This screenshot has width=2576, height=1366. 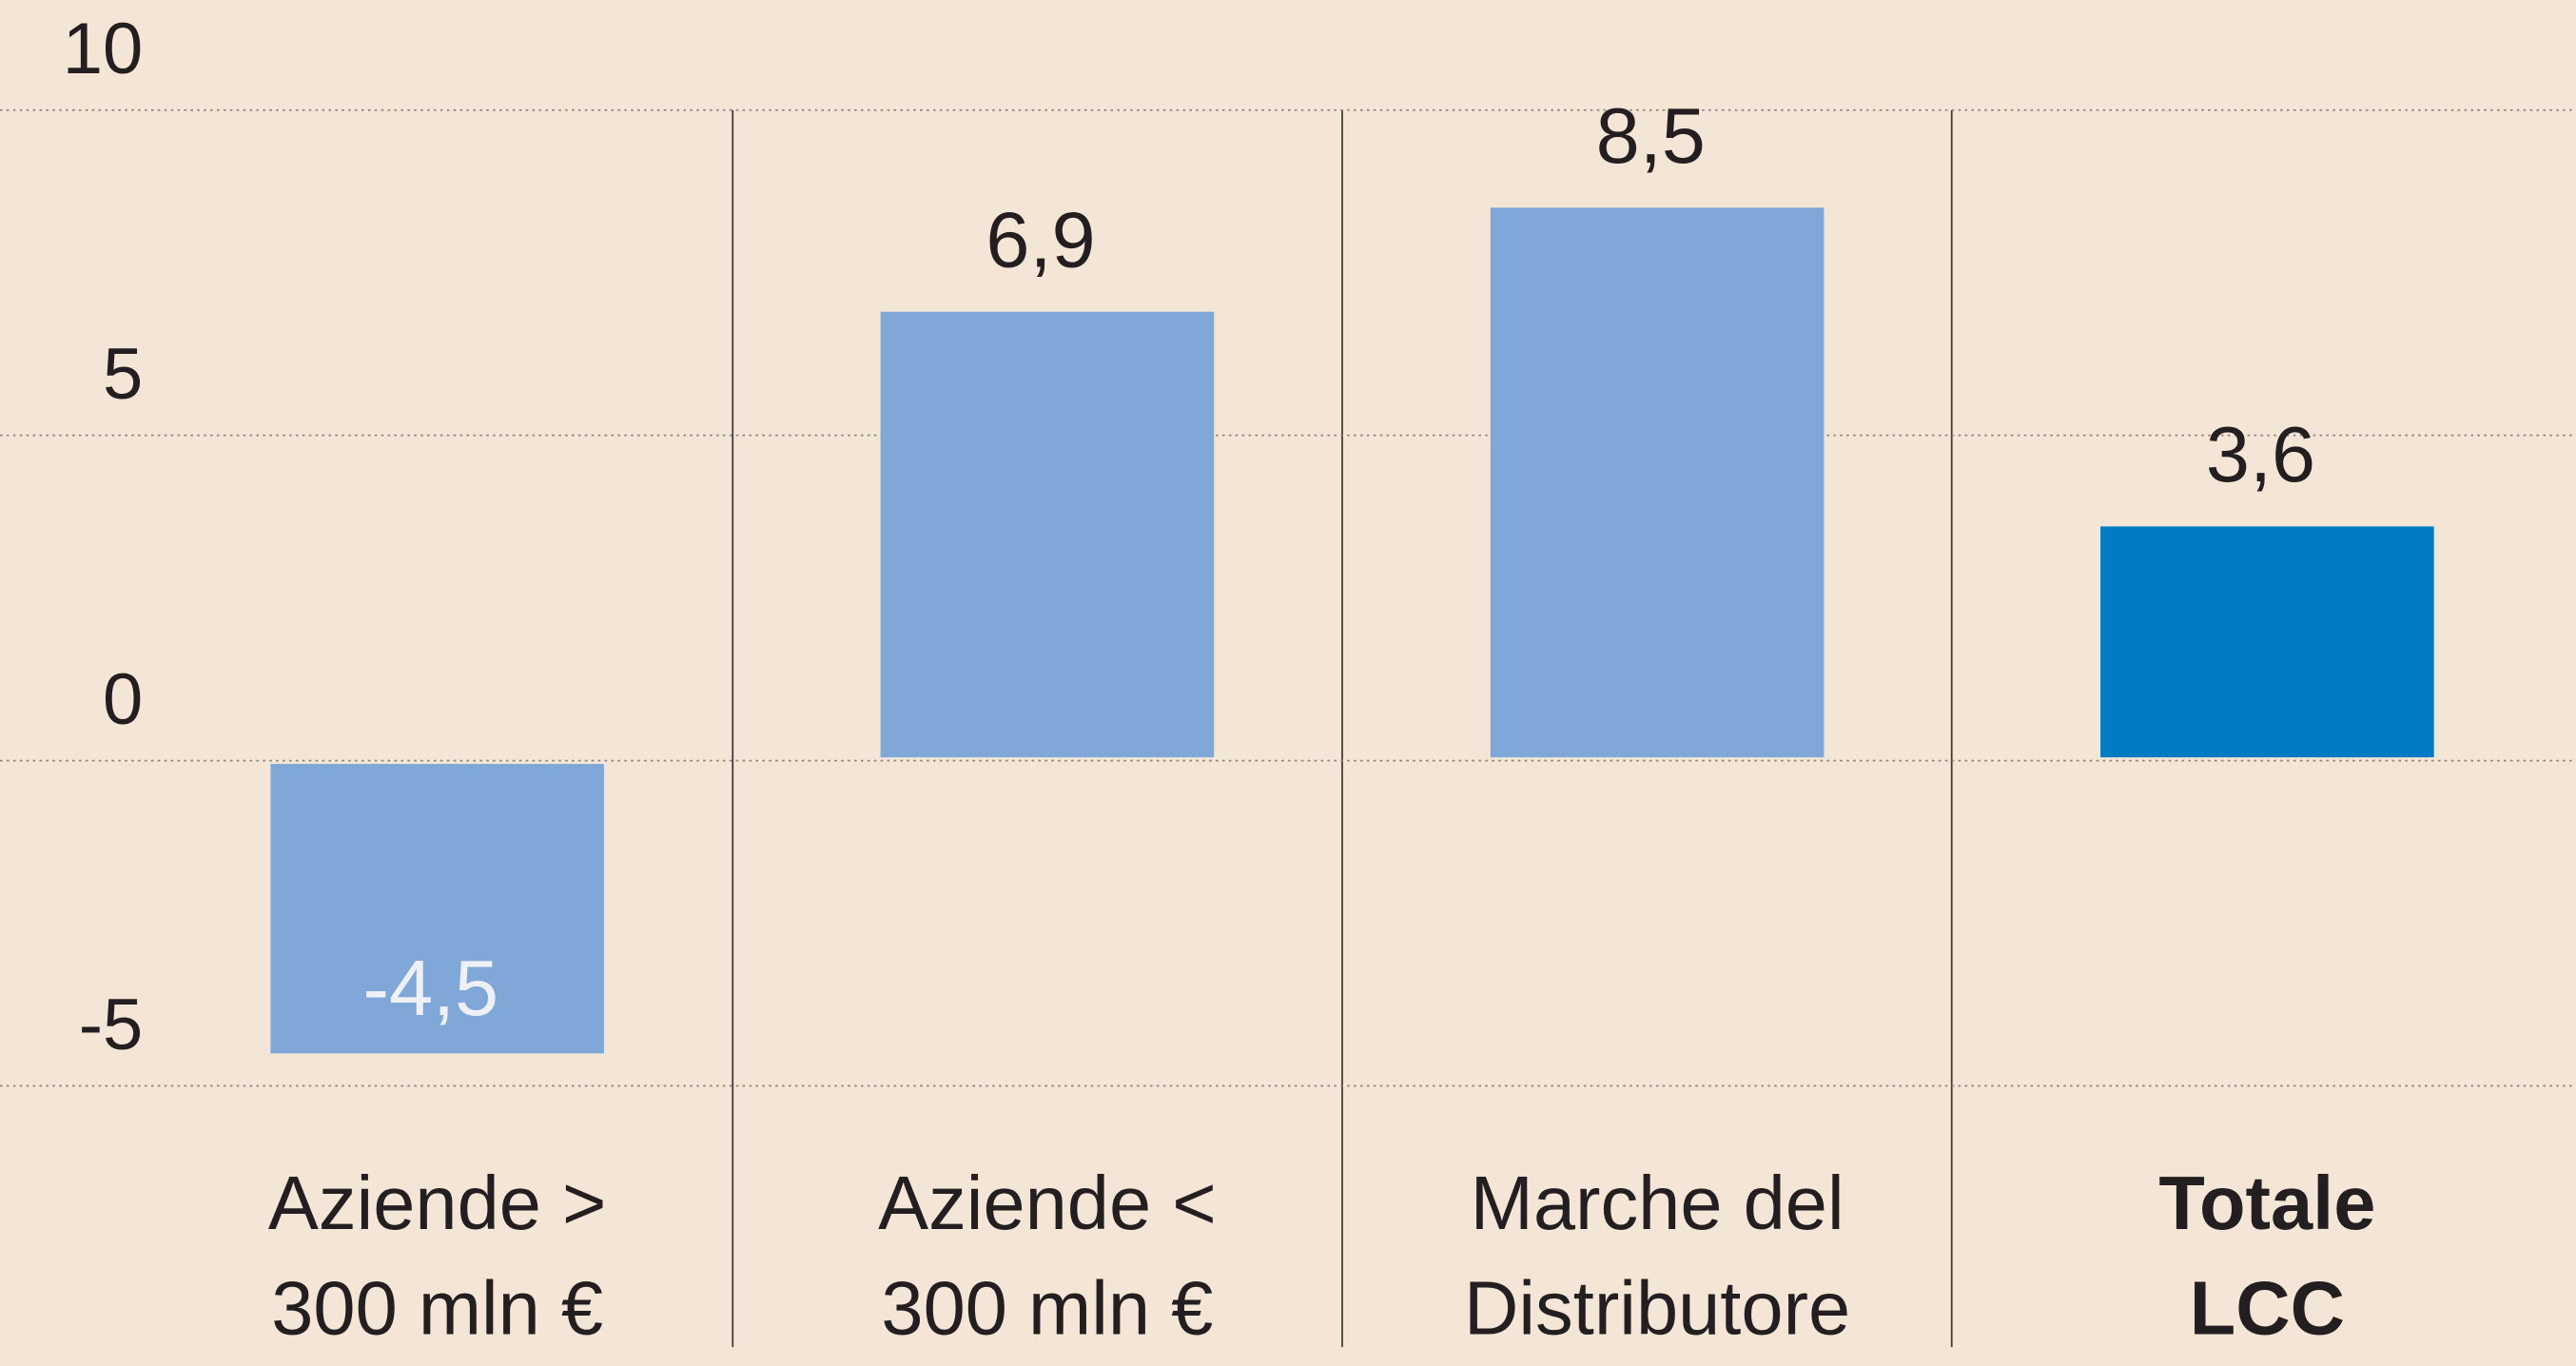 I want to click on y-tick-label: 5, so click(x=123, y=374).